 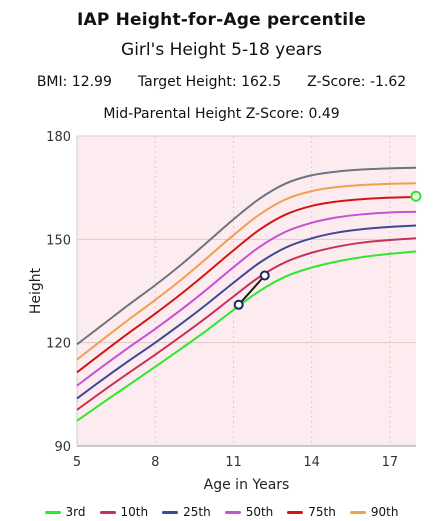 I want to click on bmi-value: BMI: 12.99, so click(x=74, y=82).